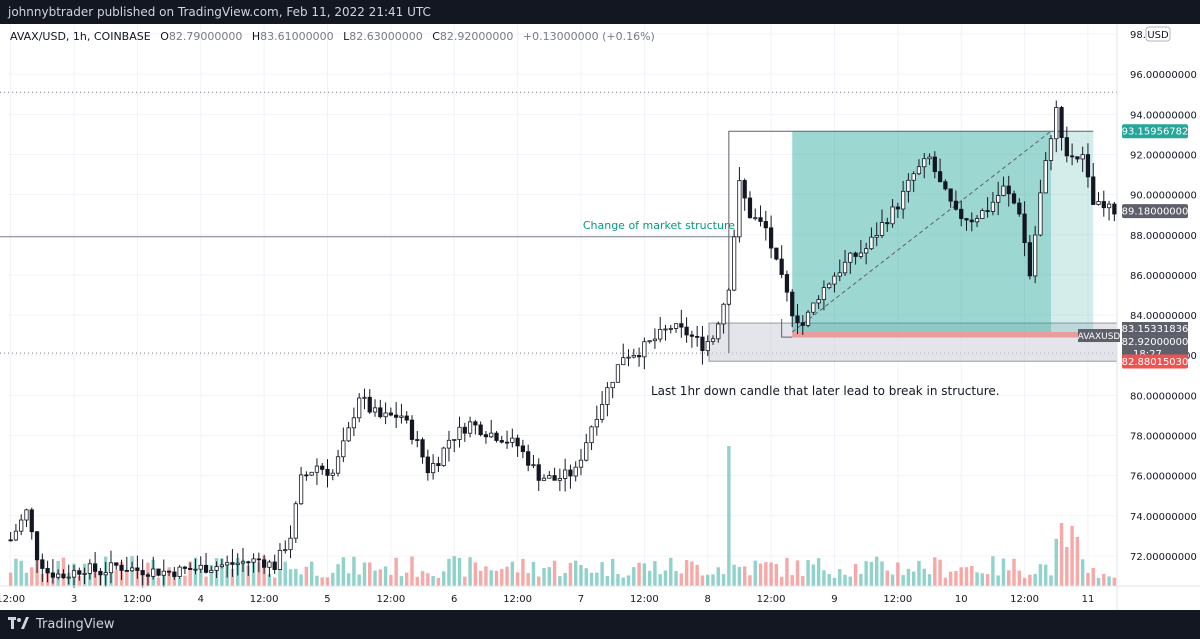 Image resolution: width=1200 pixels, height=639 pixels. What do you see at coordinates (80, 36) in the screenshot?
I see `legend-symbol: AVAX/USD, 1h, COINBASE` at bounding box center [80, 36].